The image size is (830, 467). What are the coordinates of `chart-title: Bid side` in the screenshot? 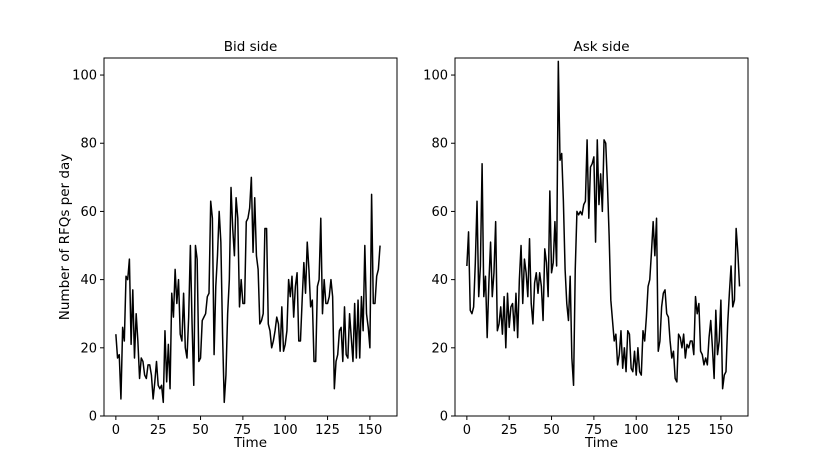 It's located at (251, 47).